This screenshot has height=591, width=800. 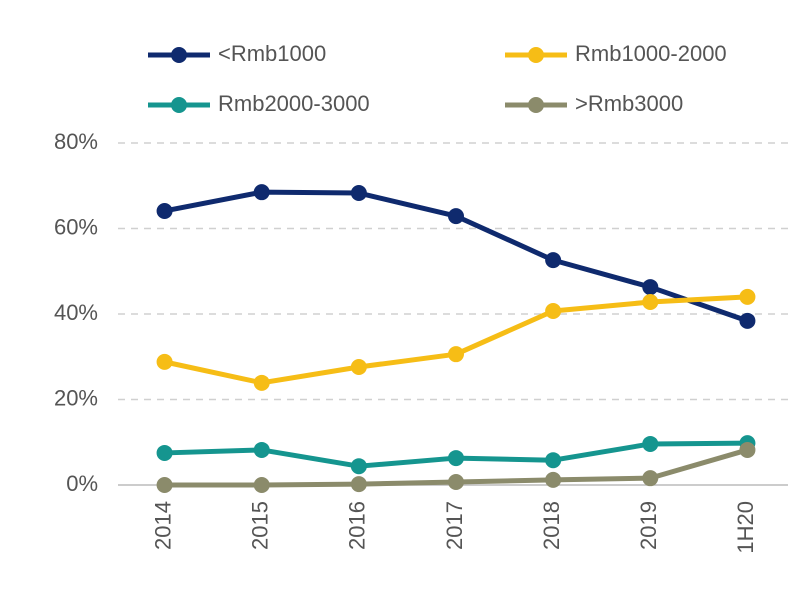 I want to click on y-tick-label: 40%, so click(x=76, y=312).